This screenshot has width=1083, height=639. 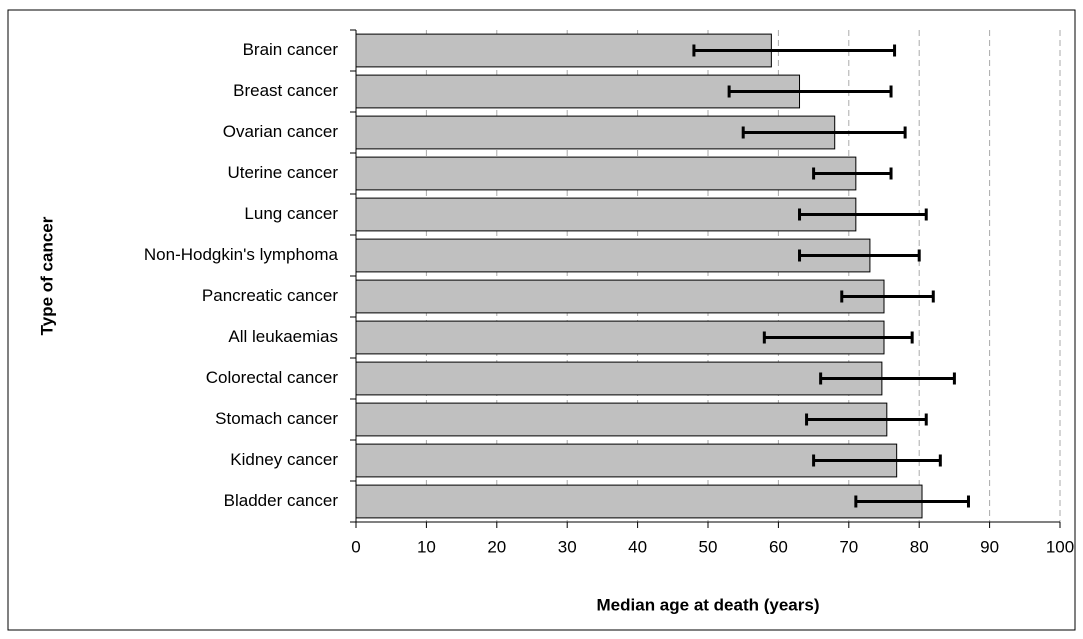 What do you see at coordinates (708, 546) in the screenshot?
I see `x-tick-label: 50` at bounding box center [708, 546].